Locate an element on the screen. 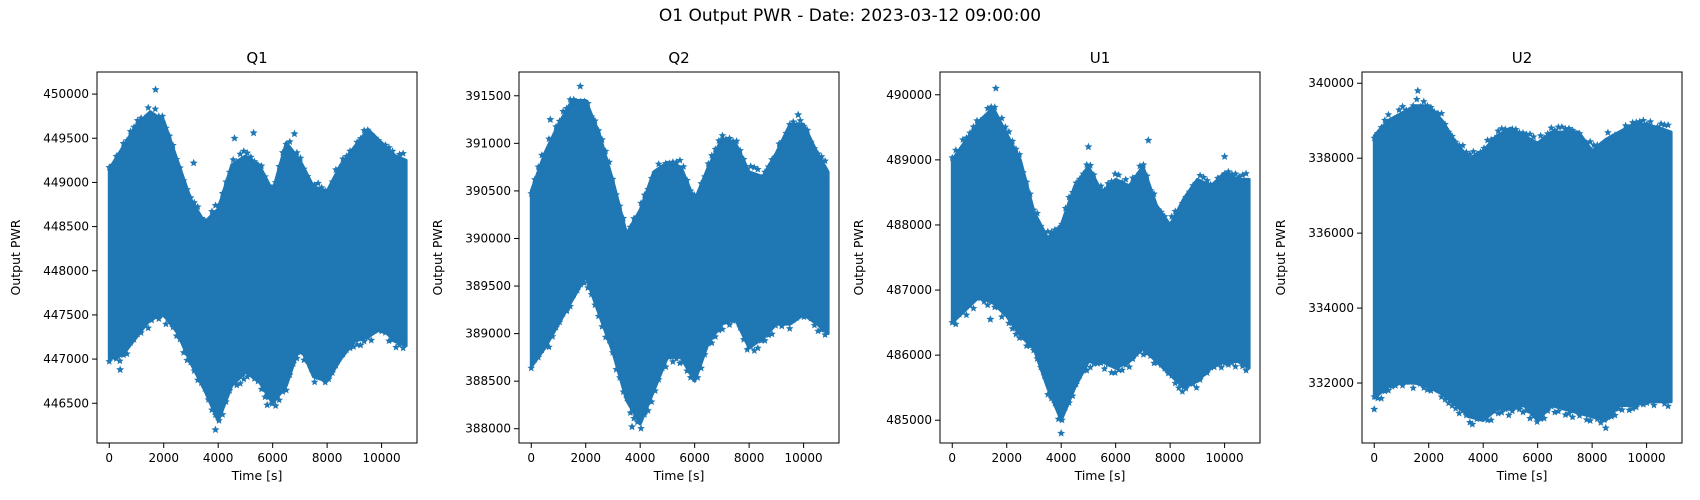 This screenshot has width=1700, height=500. y-tick-label: 447500 is located at coordinates (66, 315).